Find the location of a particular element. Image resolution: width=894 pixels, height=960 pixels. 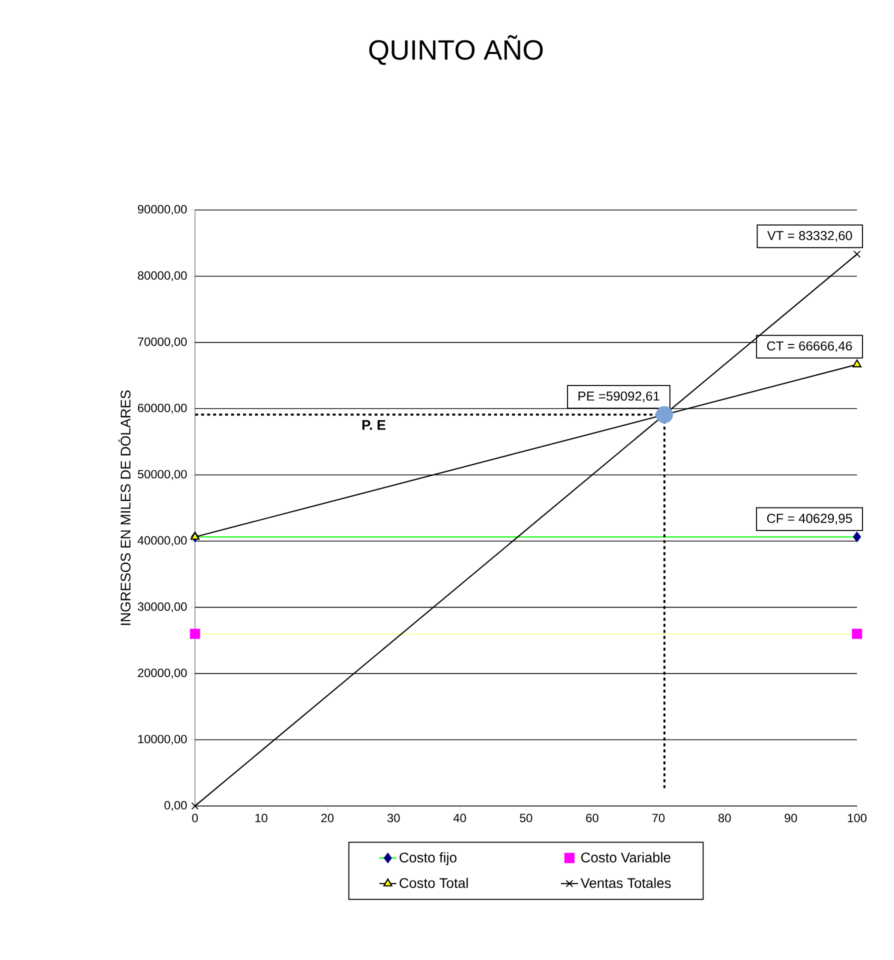

legend-label: Costo fijo is located at coordinates (428, 859).